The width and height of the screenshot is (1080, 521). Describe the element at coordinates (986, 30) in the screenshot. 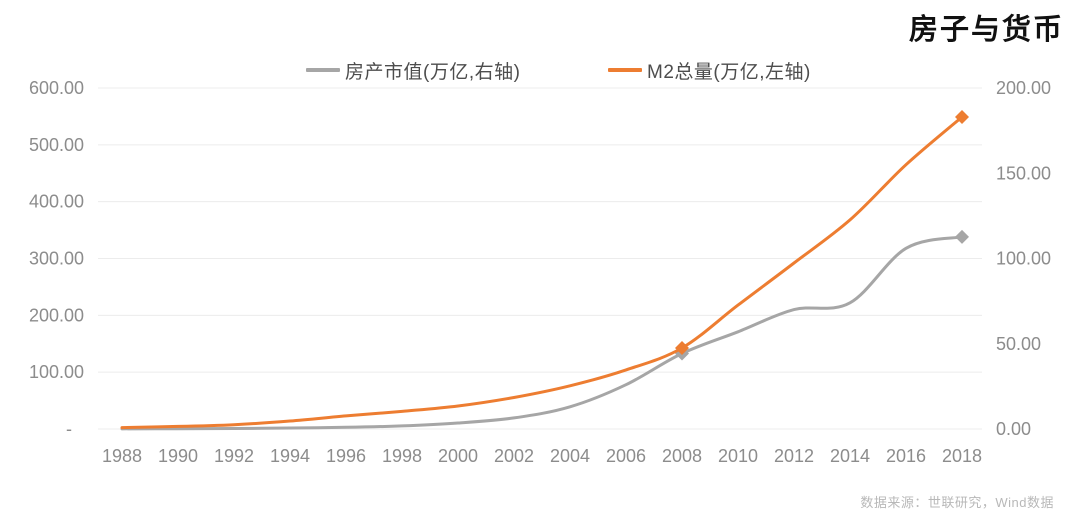

I see `chart-title: 房子与货币` at that location.